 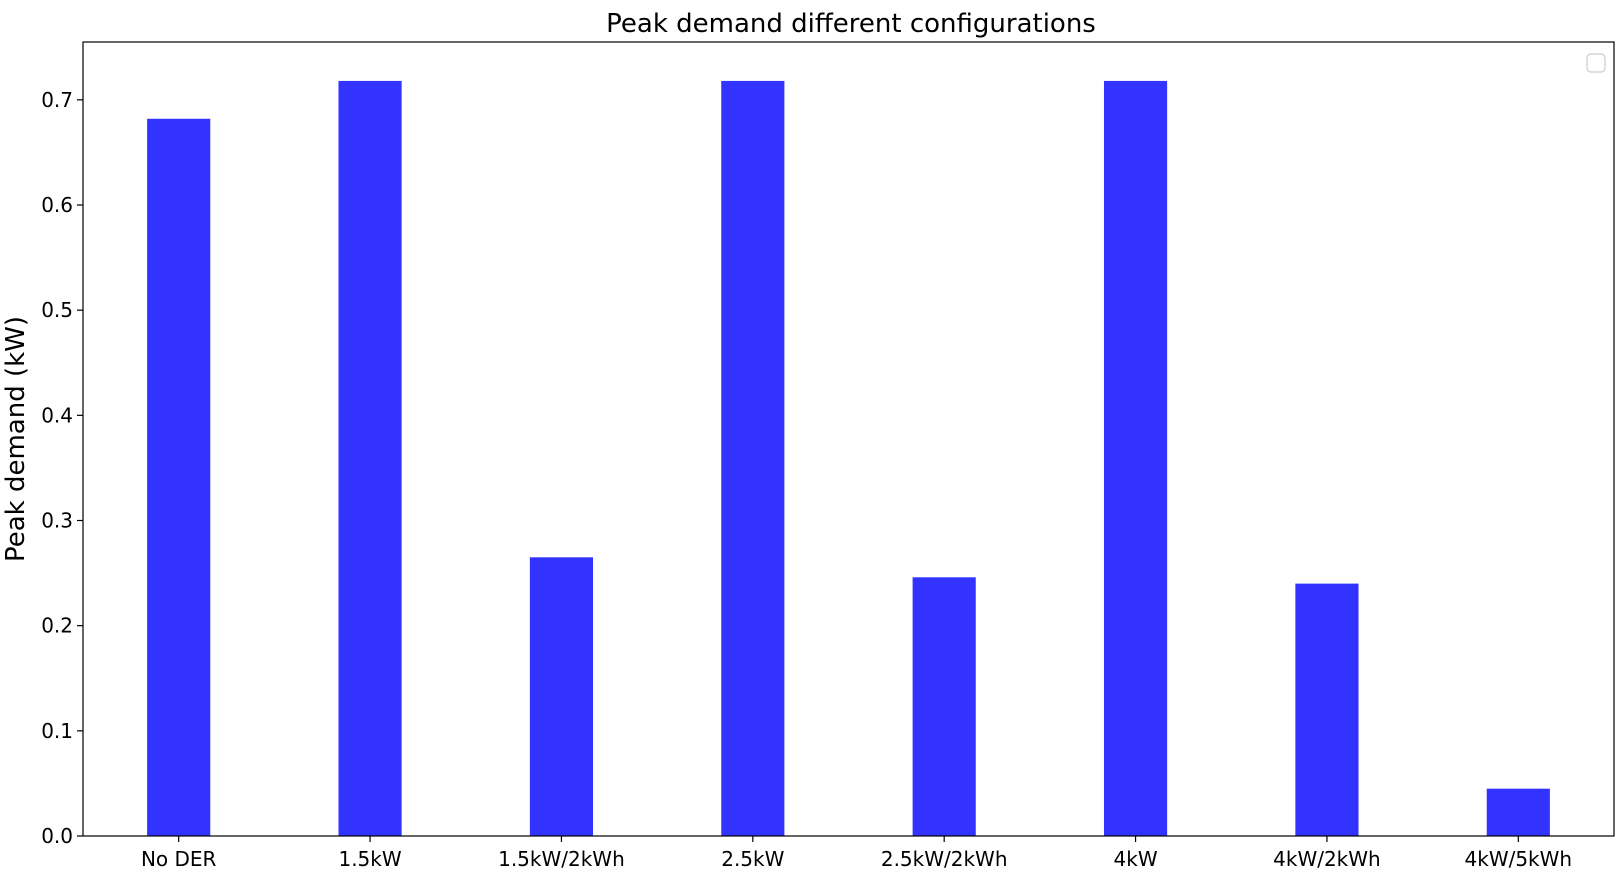 I want to click on y-axis-label: Peak demand (kW), so click(x=16, y=439).